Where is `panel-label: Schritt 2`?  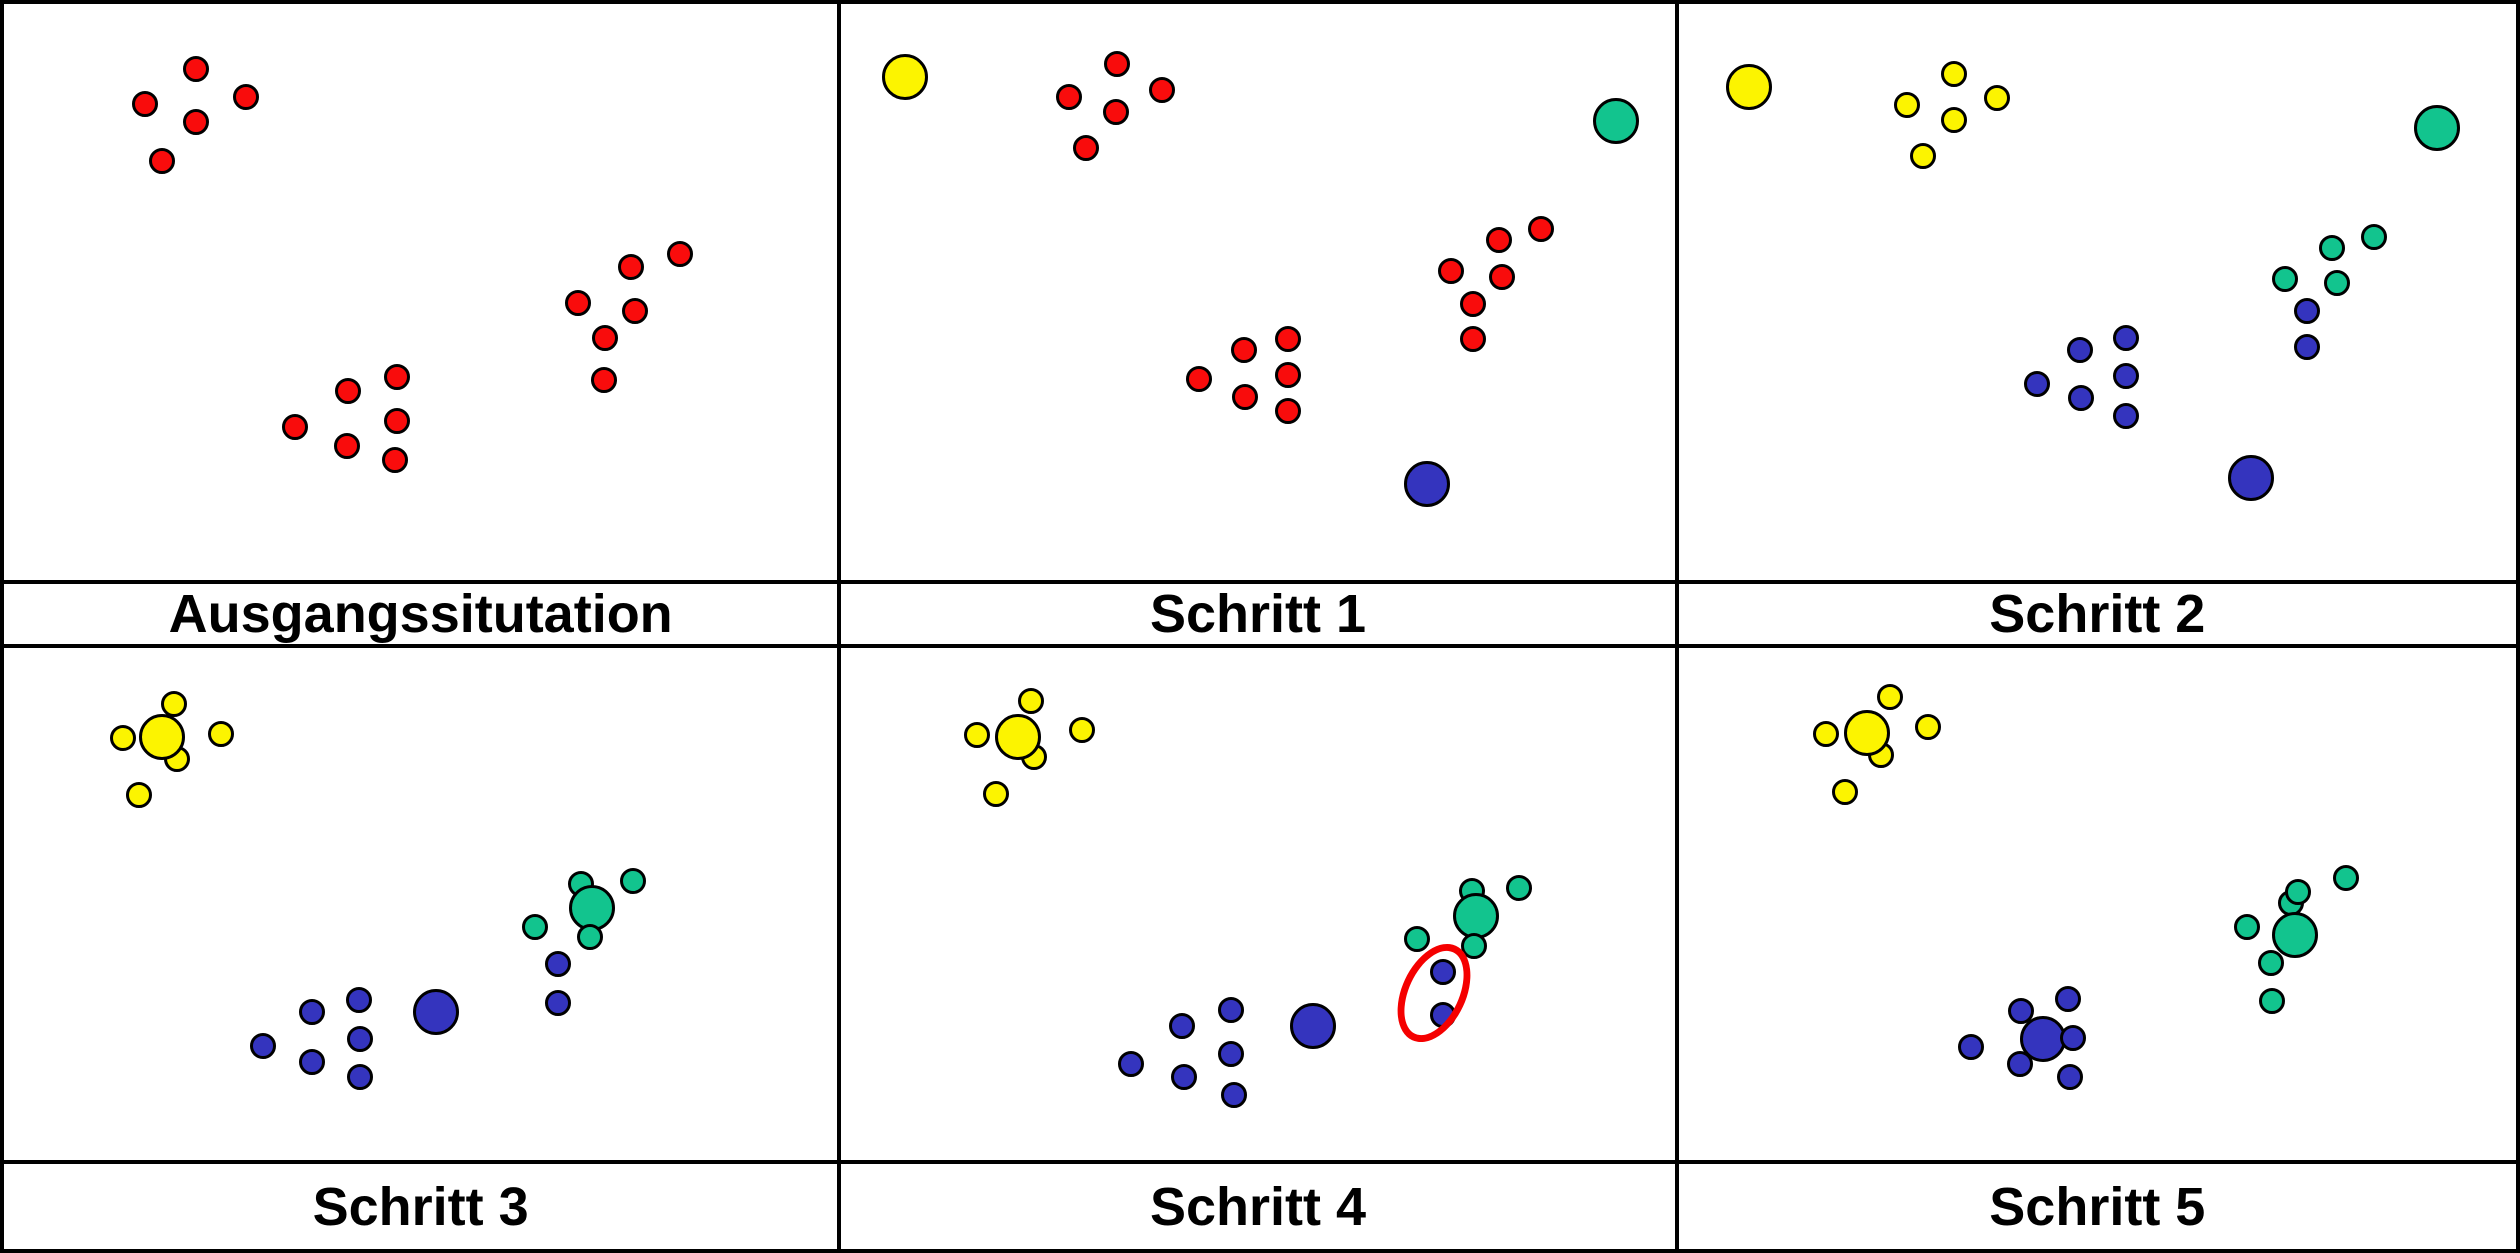
panel-label: Schritt 2 is located at coordinates (2097, 612).